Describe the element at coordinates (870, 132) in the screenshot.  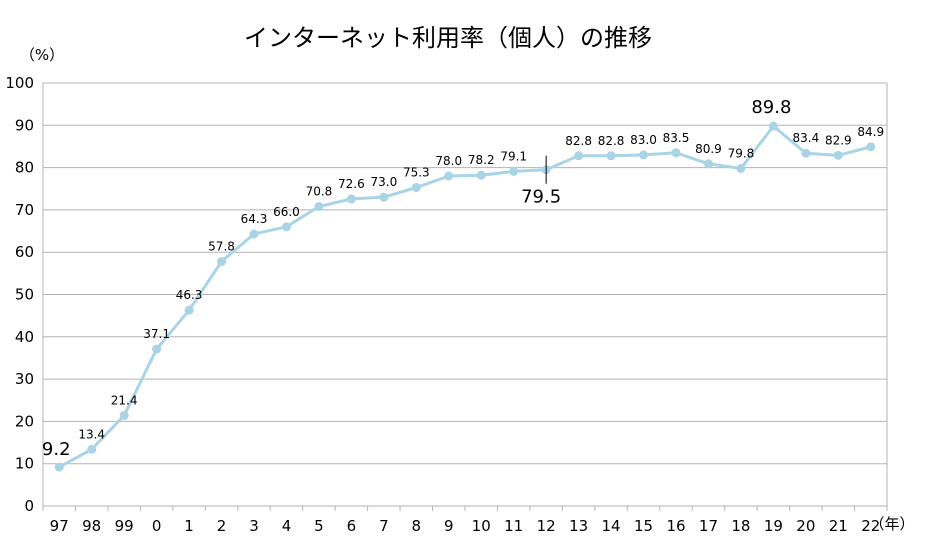
I see `data-label: 84.9` at that location.